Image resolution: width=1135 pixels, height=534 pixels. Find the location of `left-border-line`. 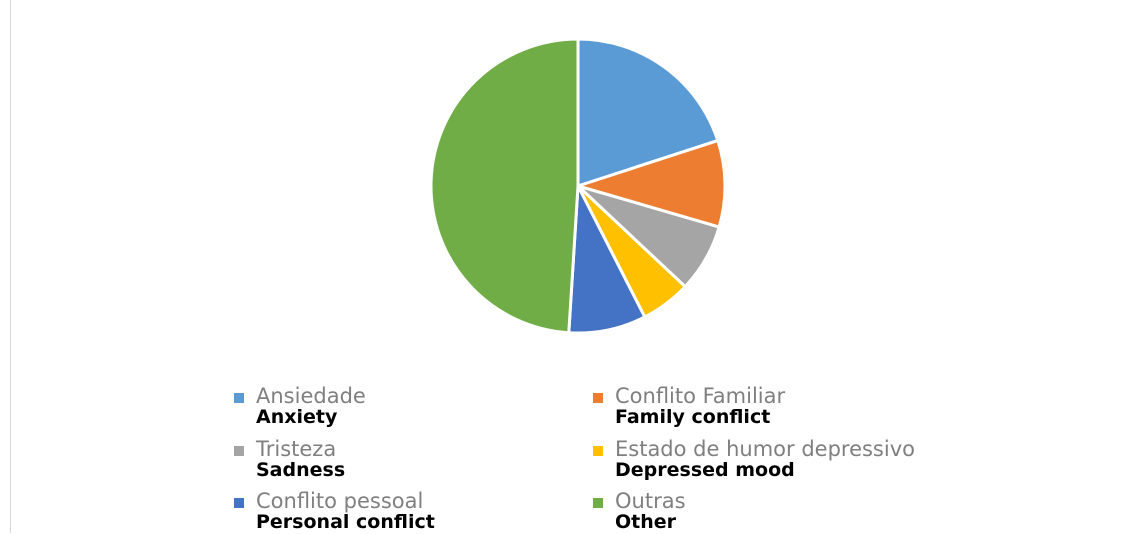

left-border-line is located at coordinates (10, 266).